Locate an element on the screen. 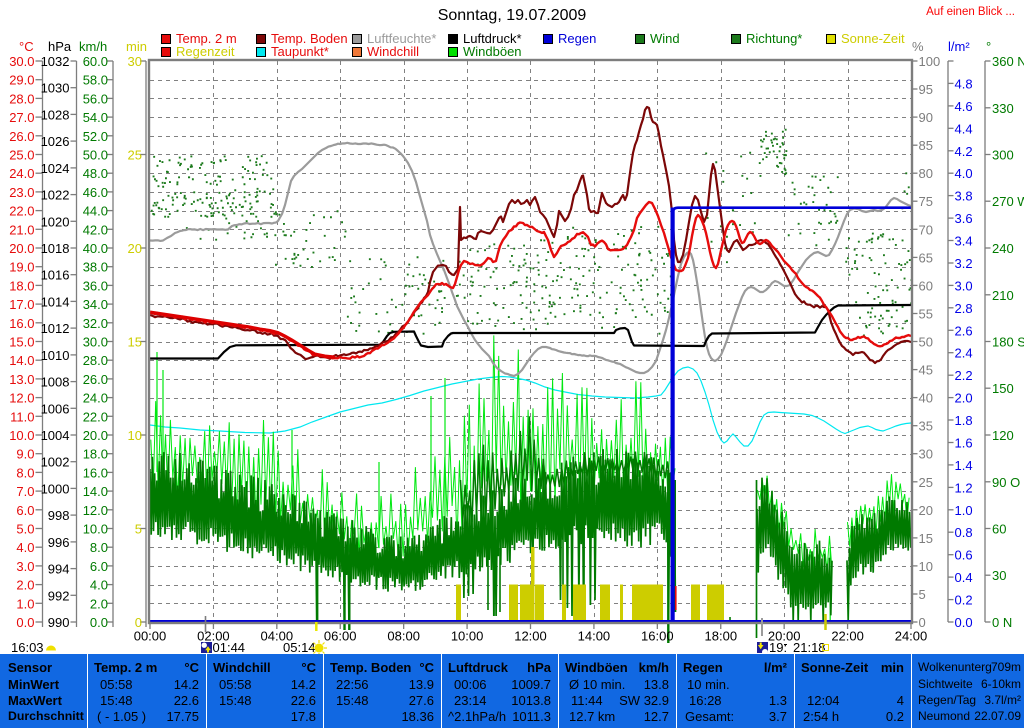 This screenshot has width=1024, height=728. svg-text: 56.0 is located at coordinates (95, 98).